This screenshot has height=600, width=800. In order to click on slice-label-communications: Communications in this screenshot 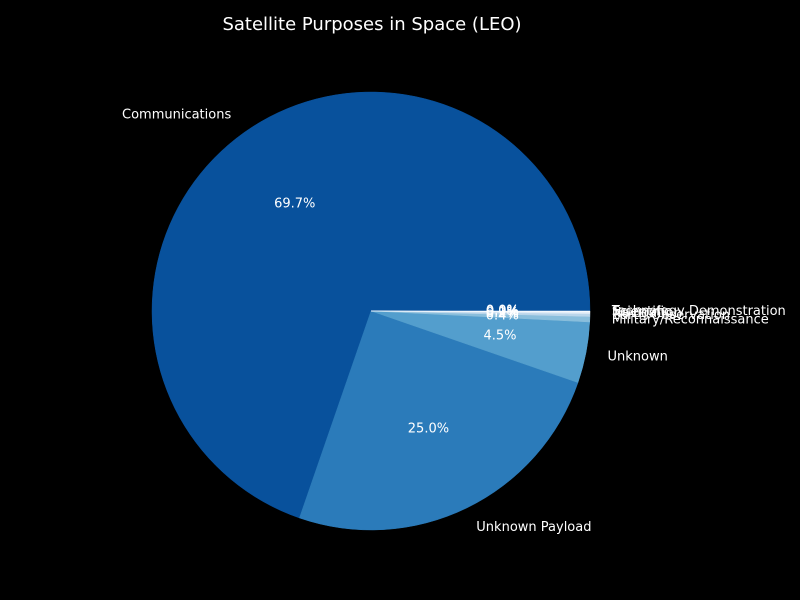, I will do `click(176, 114)`.